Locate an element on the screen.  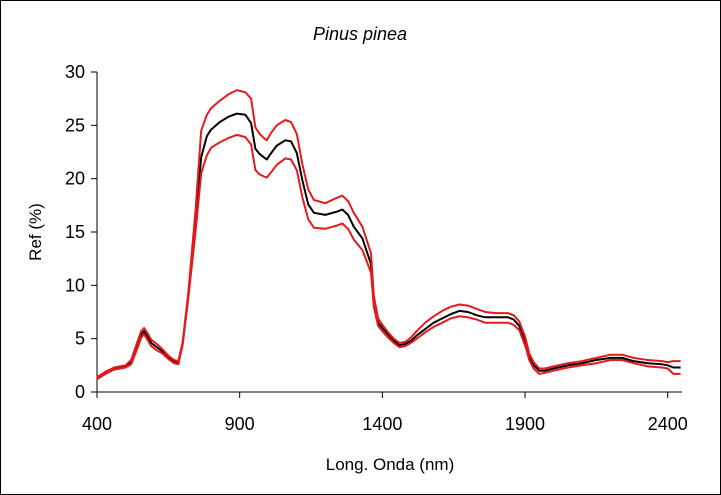
y-axis-title: Ref (%) is located at coordinates (35, 232).